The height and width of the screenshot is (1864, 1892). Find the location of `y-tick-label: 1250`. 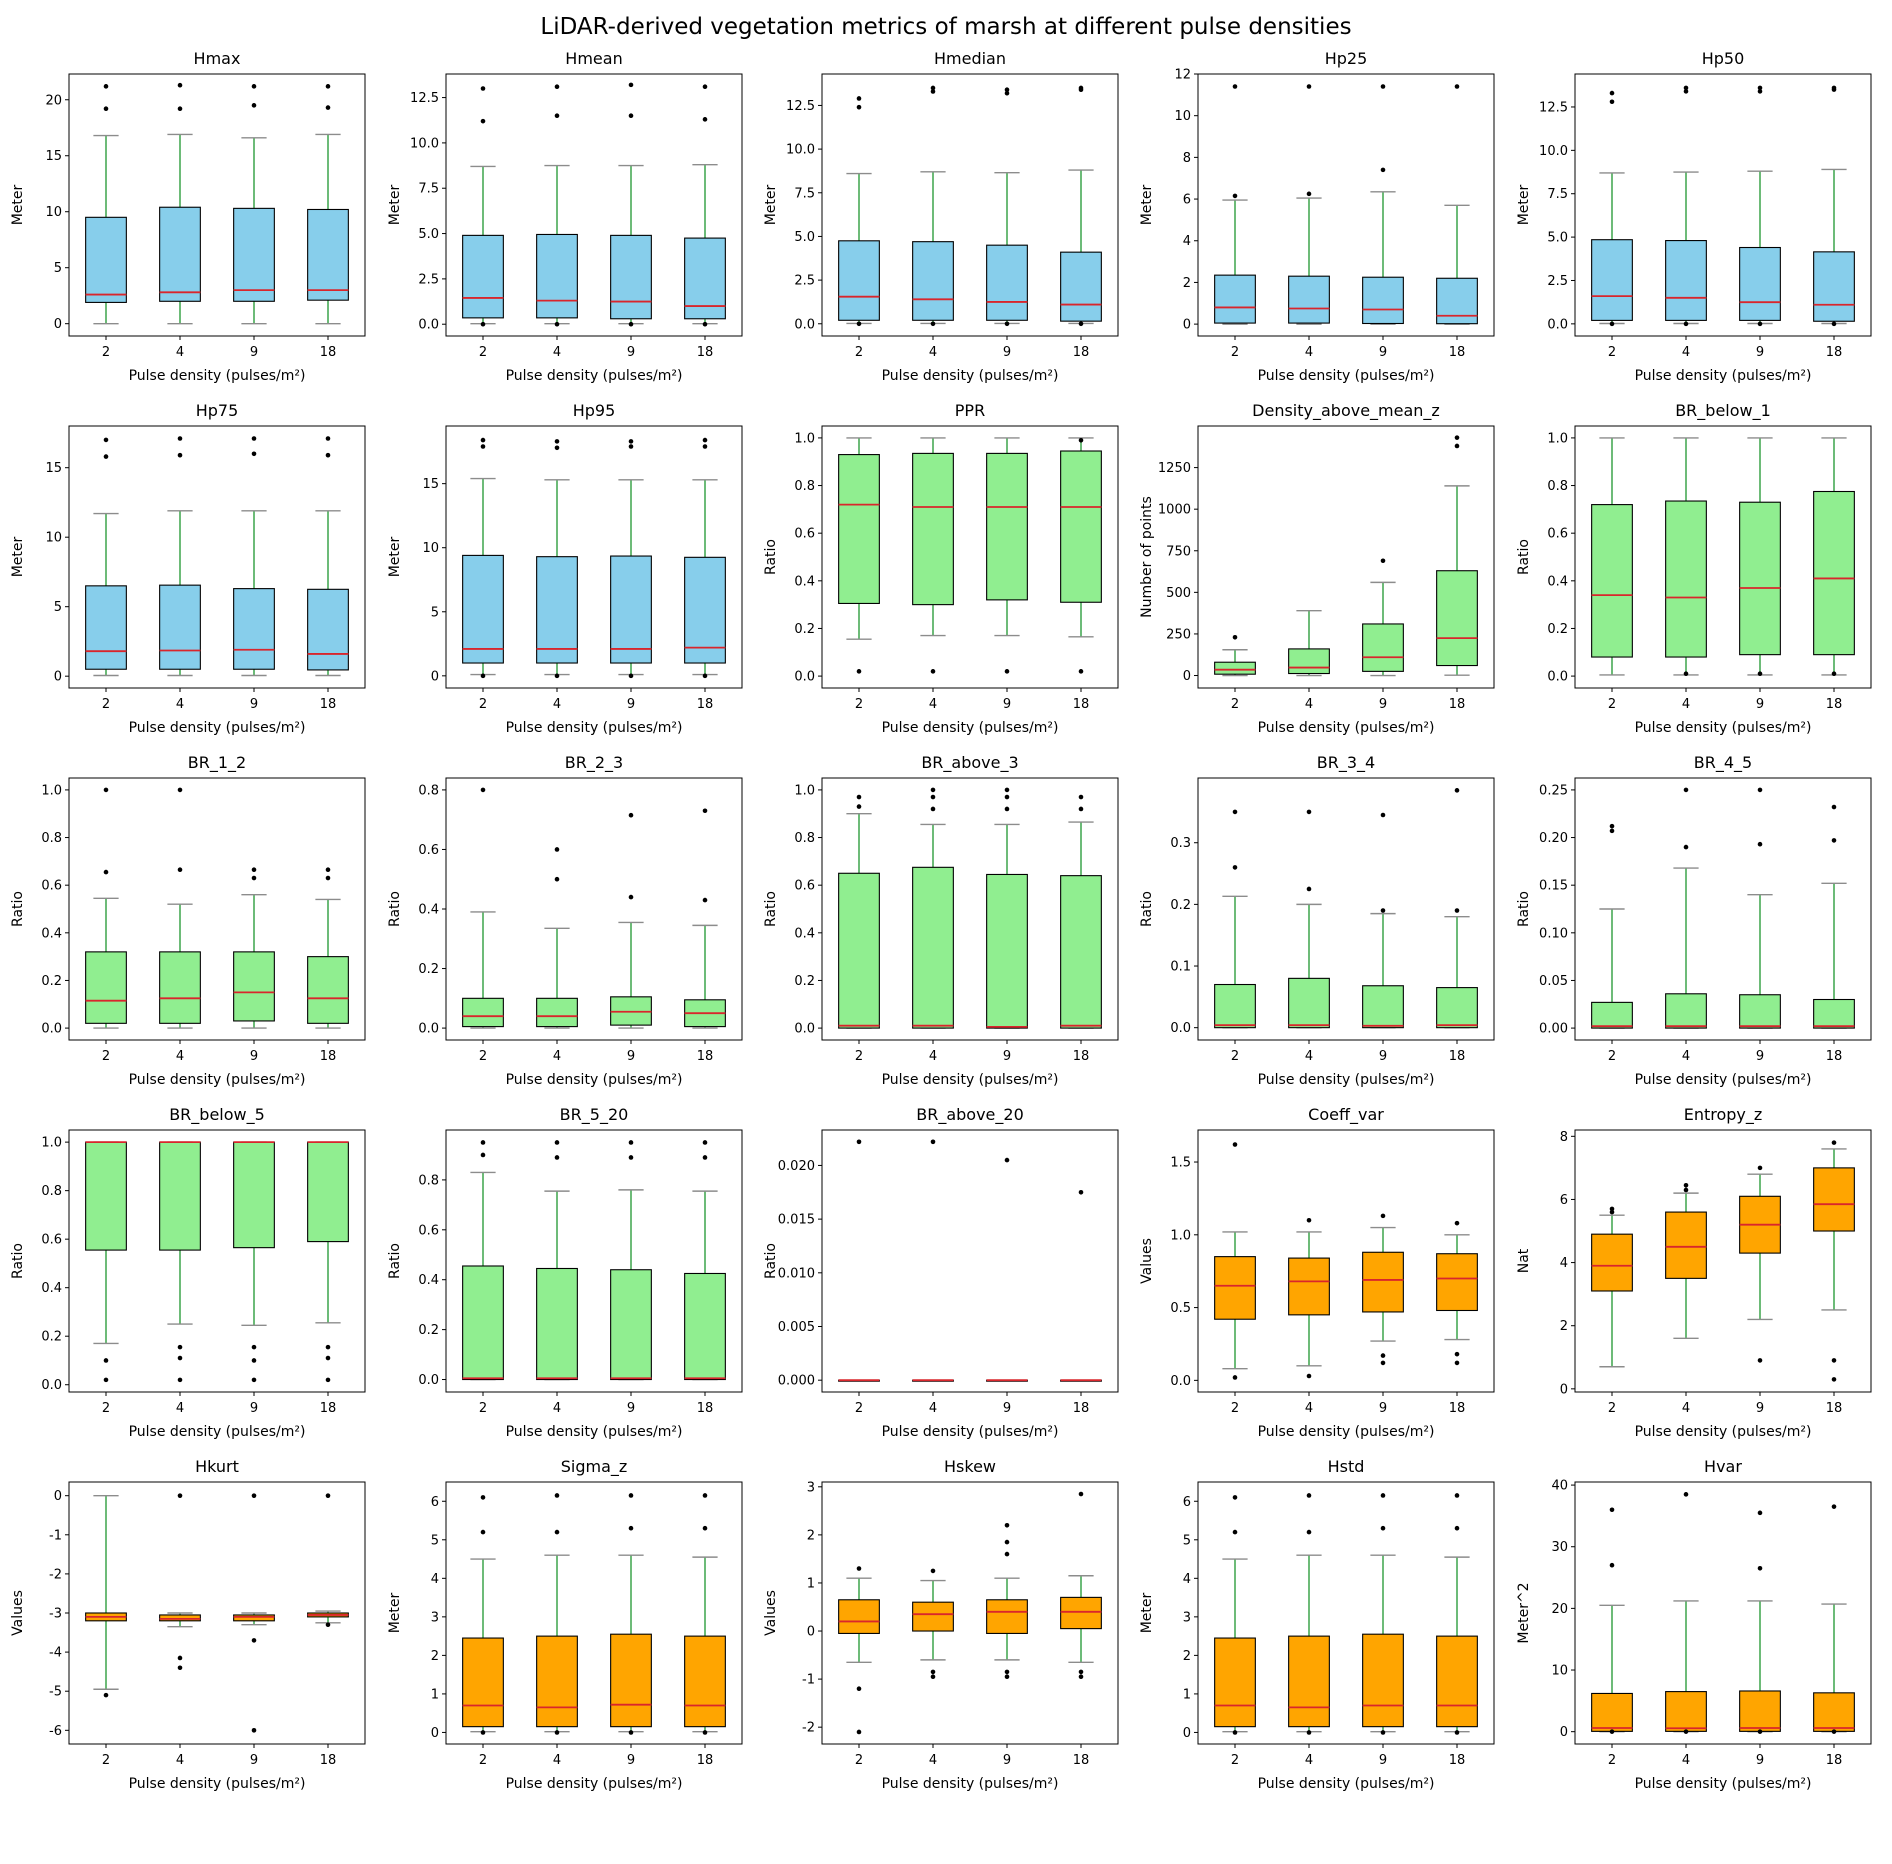

y-tick-label: 1250 is located at coordinates (1174, 468).